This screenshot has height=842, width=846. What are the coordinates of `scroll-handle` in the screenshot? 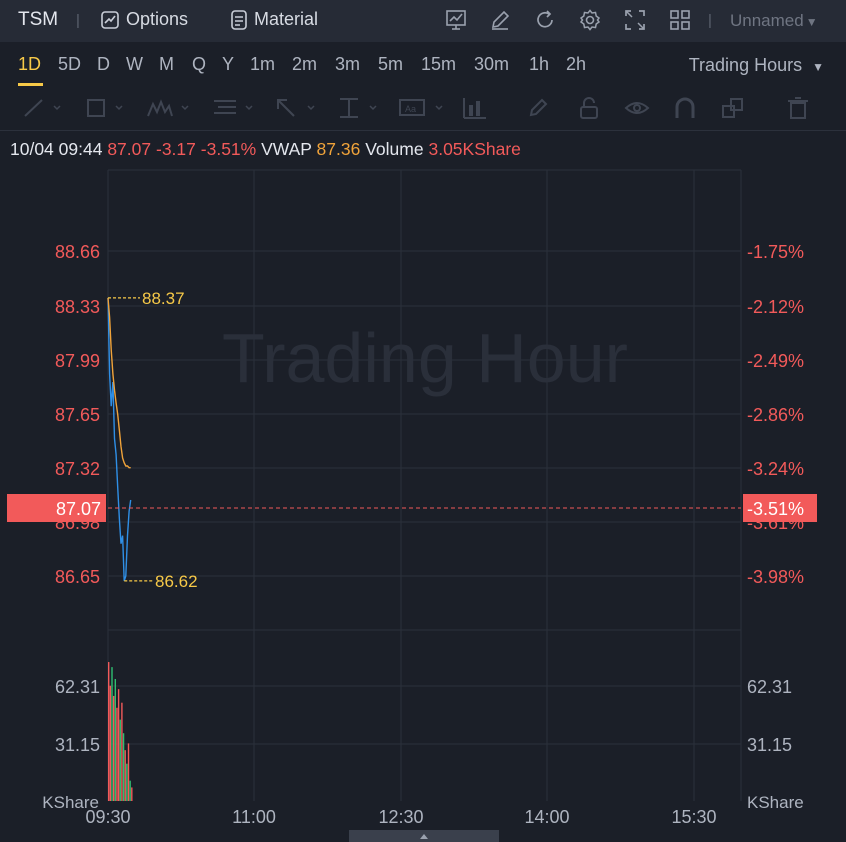 It's located at (424, 836).